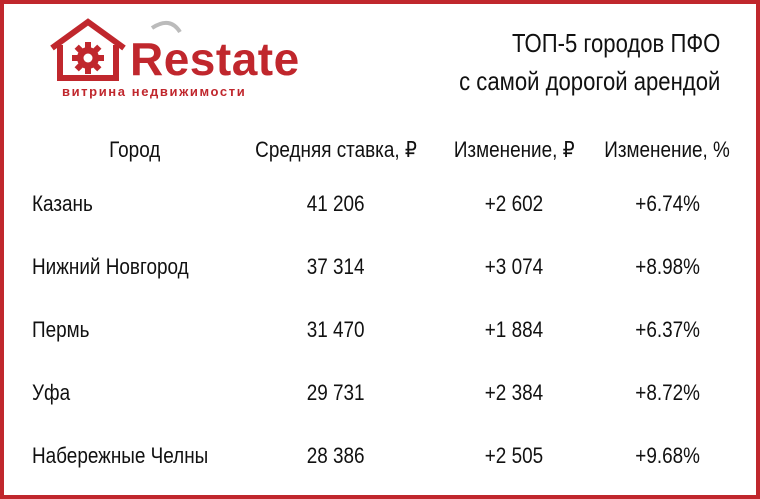  Describe the element at coordinates (667, 203) in the screenshot. I see `cell-change-pct: +6.74%` at that location.